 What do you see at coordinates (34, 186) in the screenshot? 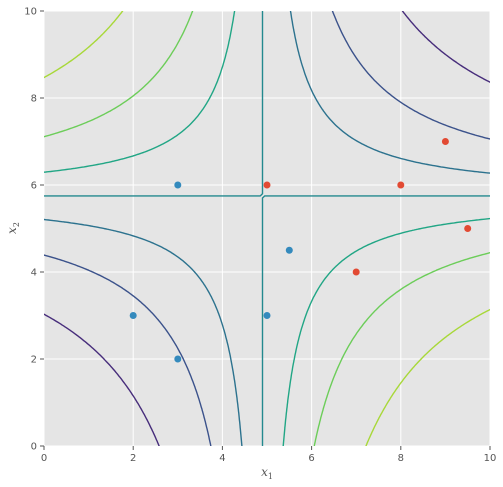
I see `y-tick-label: 6` at bounding box center [34, 186].